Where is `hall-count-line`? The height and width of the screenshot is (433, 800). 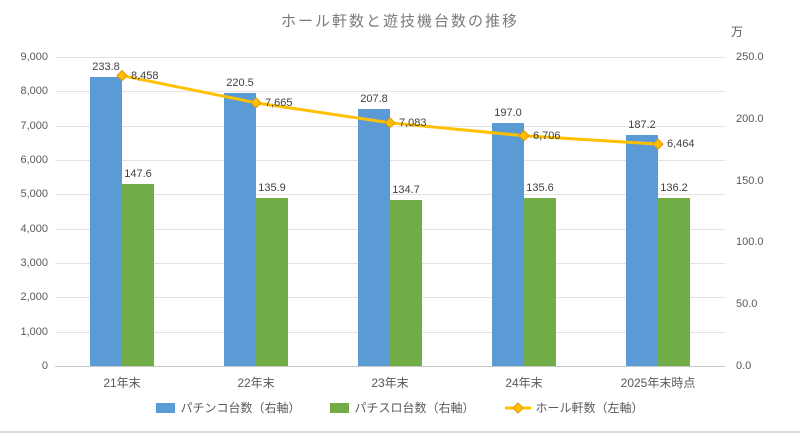 hall-count-line is located at coordinates (390, 110).